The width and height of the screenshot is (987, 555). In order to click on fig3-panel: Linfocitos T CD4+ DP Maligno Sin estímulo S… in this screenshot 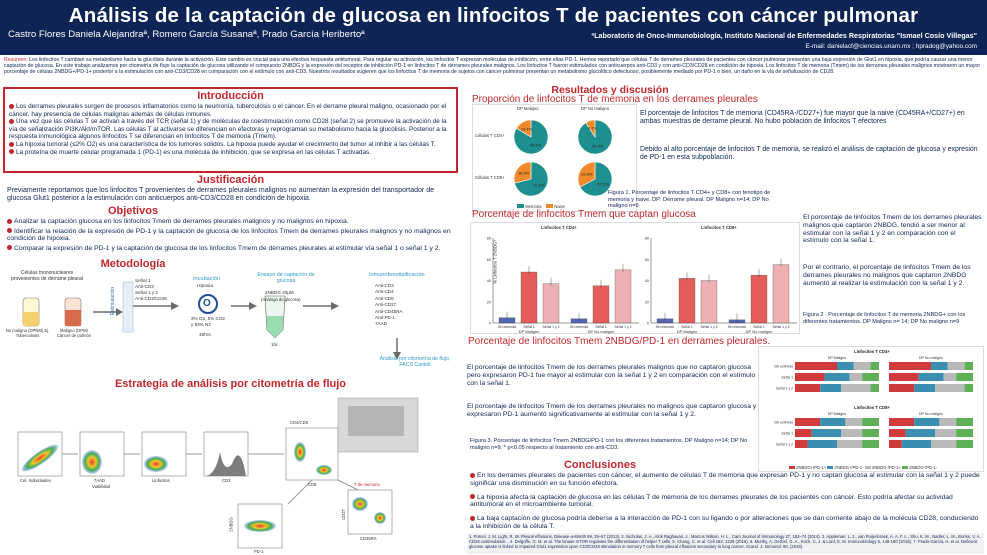, I will do `click(871, 409)`.